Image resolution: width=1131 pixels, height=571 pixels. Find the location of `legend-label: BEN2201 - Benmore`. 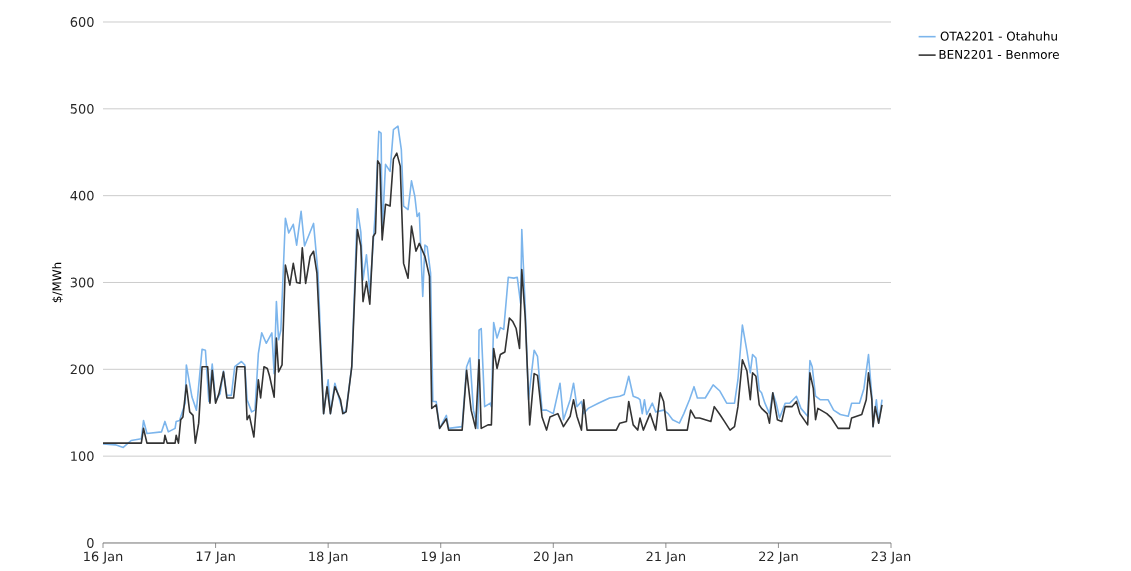

legend-label: BEN2201 - Benmore is located at coordinates (999, 54).